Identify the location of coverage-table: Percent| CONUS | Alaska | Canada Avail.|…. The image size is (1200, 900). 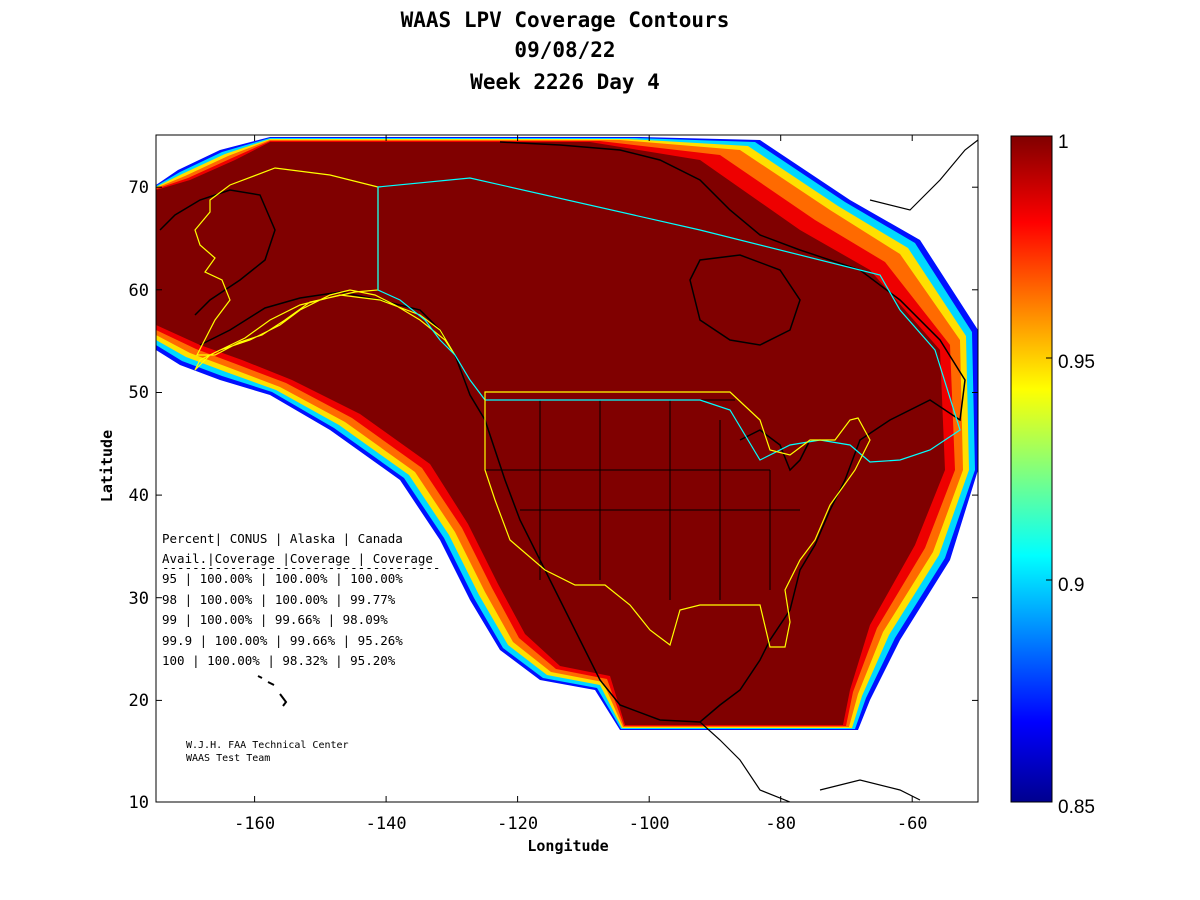
(301, 599).